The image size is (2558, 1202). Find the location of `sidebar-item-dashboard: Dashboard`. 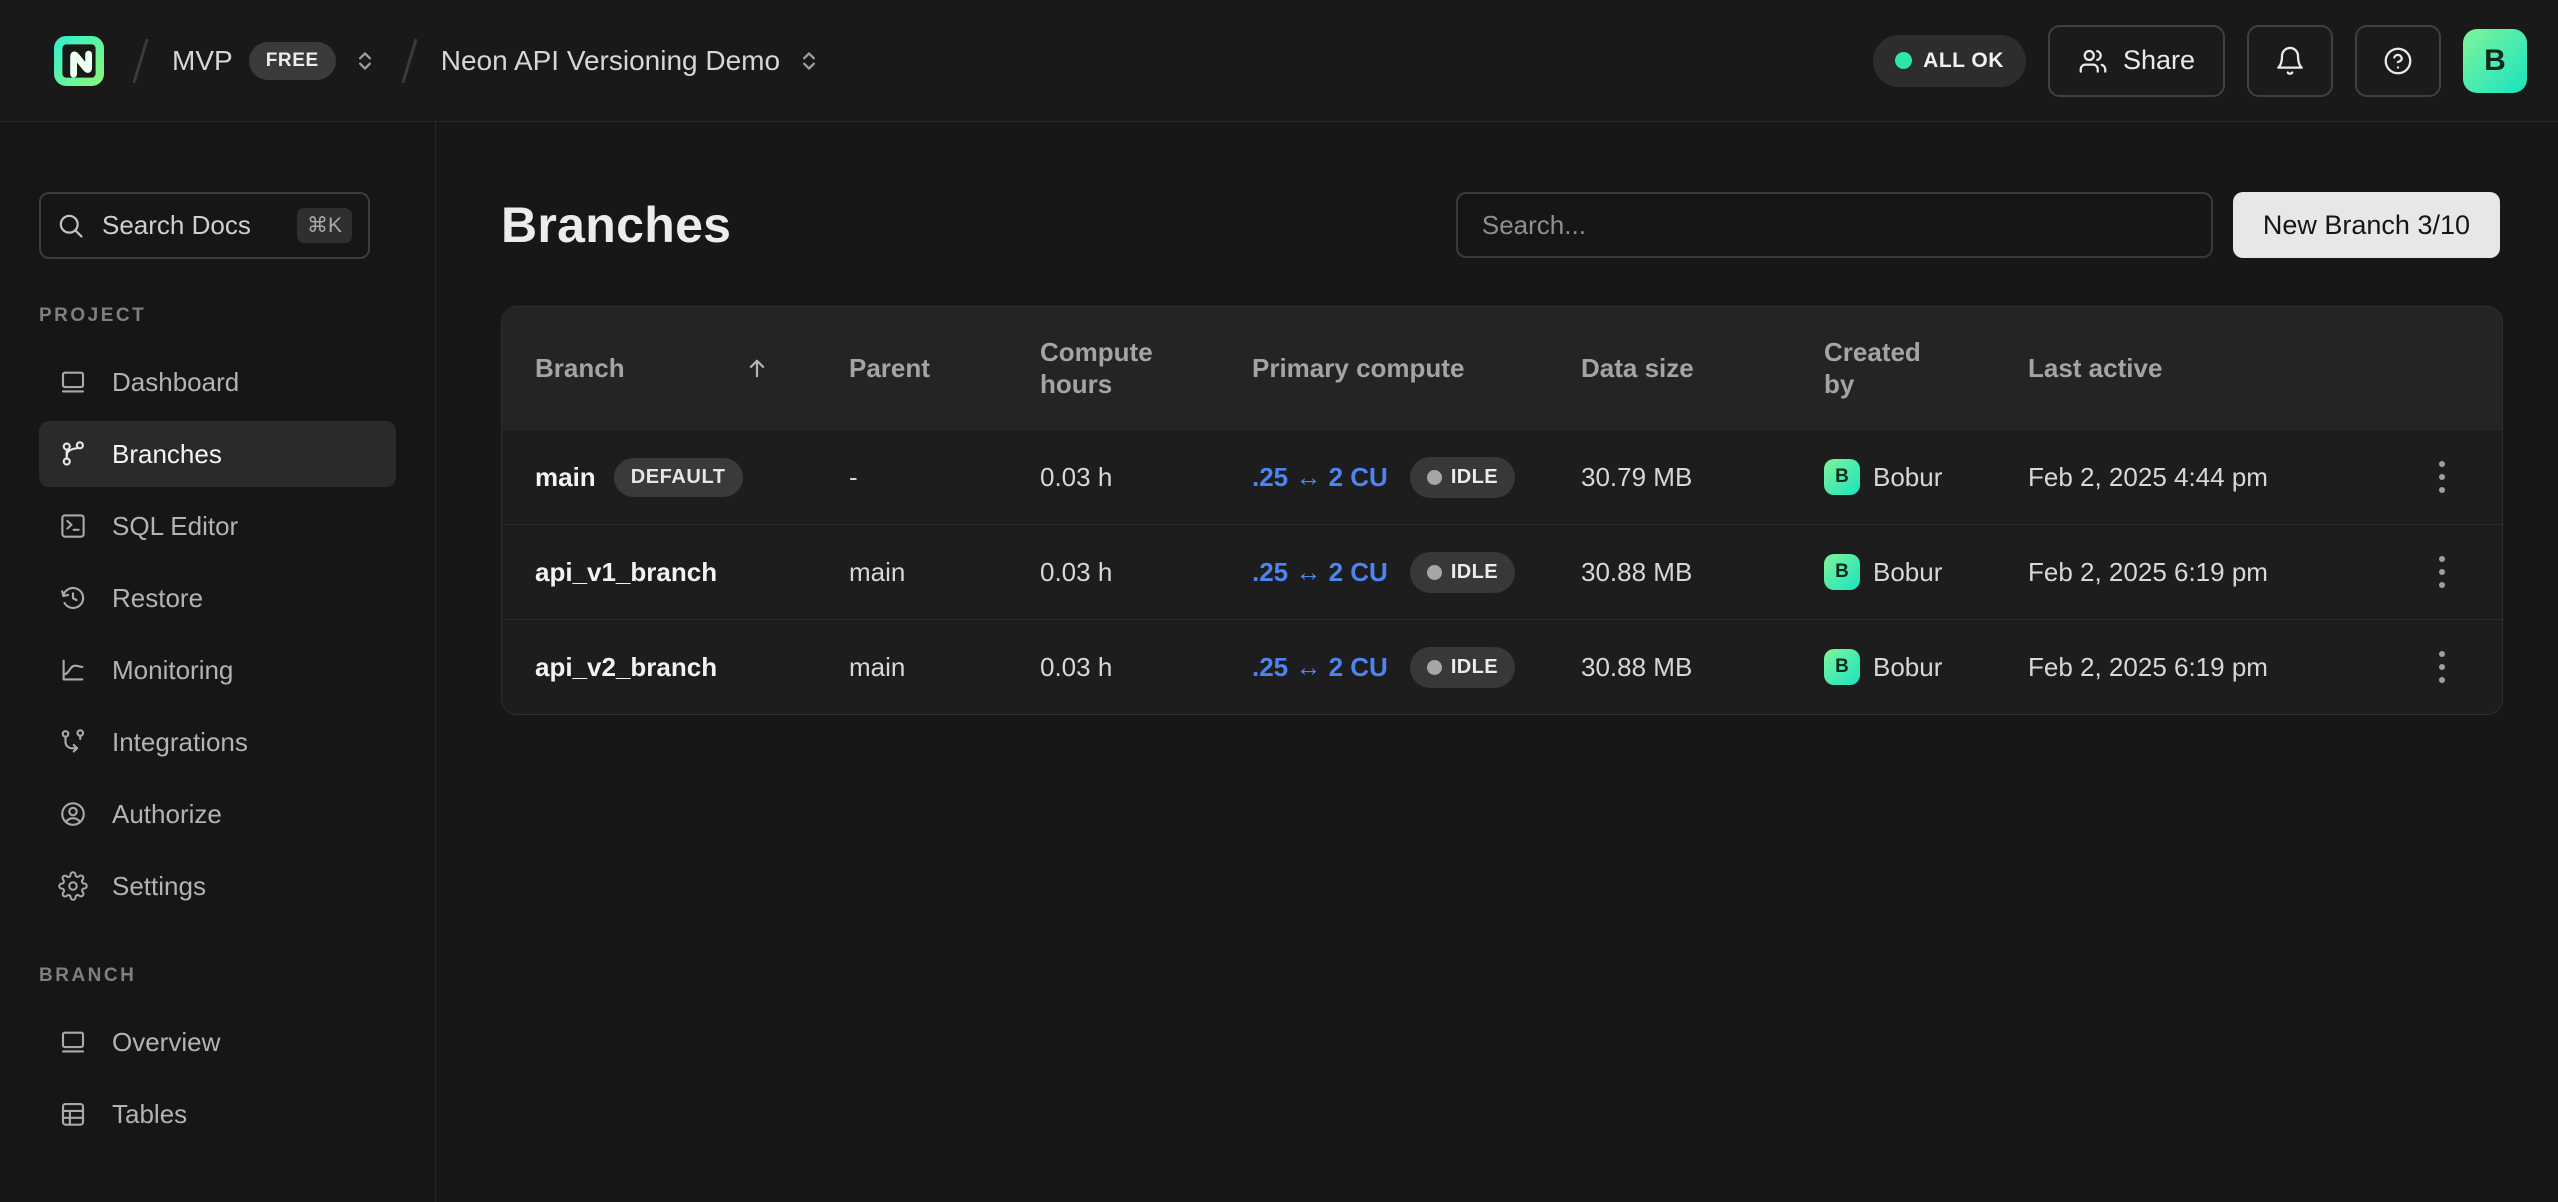

sidebar-item-dashboard: Dashboard is located at coordinates (217, 382).